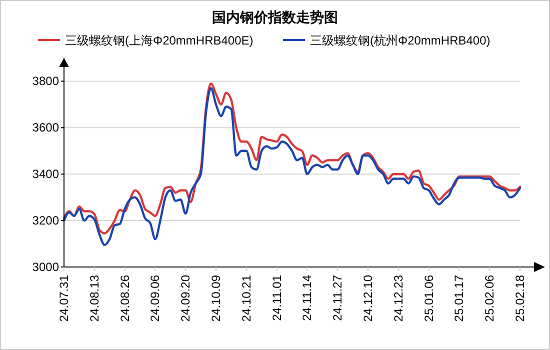  What do you see at coordinates (277, 297) in the screenshot?
I see `x-tick-label: 24.11.01` at bounding box center [277, 297].